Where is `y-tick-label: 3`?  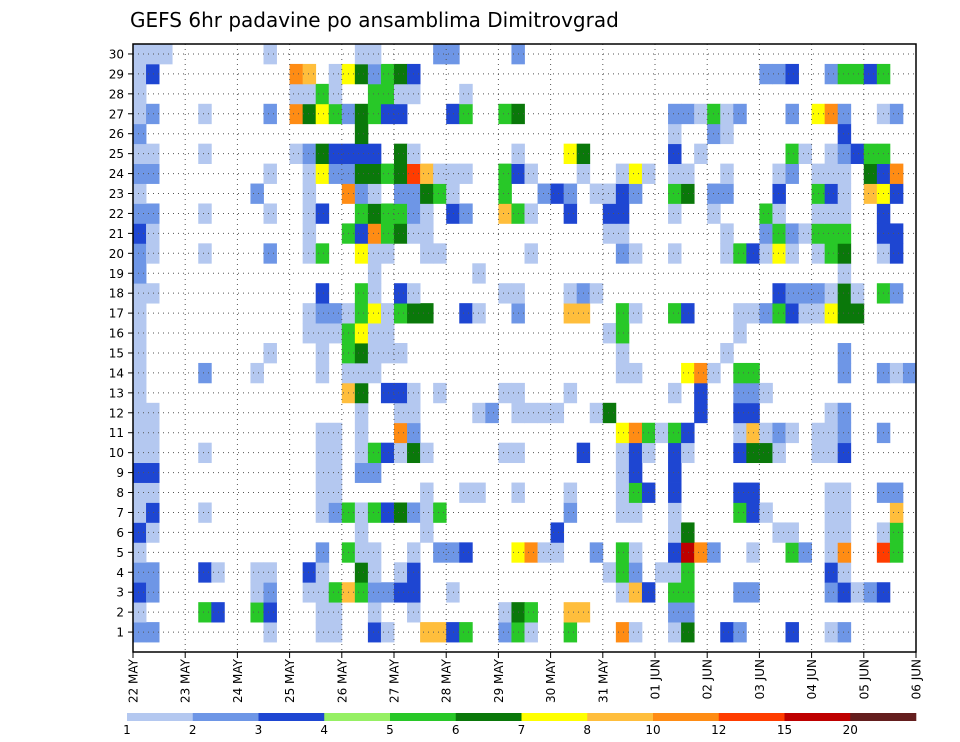
y-tick-label: 3 is located at coordinates (120, 593).